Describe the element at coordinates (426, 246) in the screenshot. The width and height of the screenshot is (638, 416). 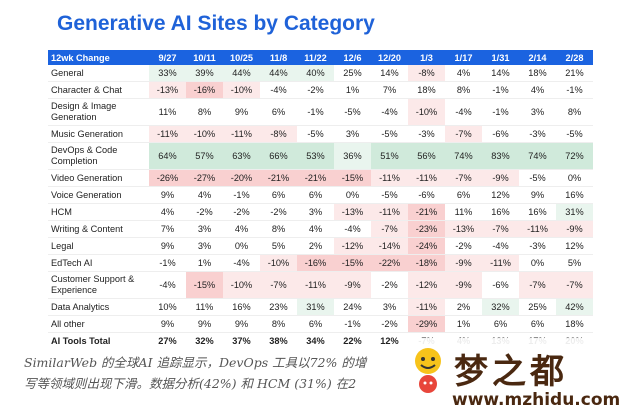
I see `value-cell: -24%` at that location.